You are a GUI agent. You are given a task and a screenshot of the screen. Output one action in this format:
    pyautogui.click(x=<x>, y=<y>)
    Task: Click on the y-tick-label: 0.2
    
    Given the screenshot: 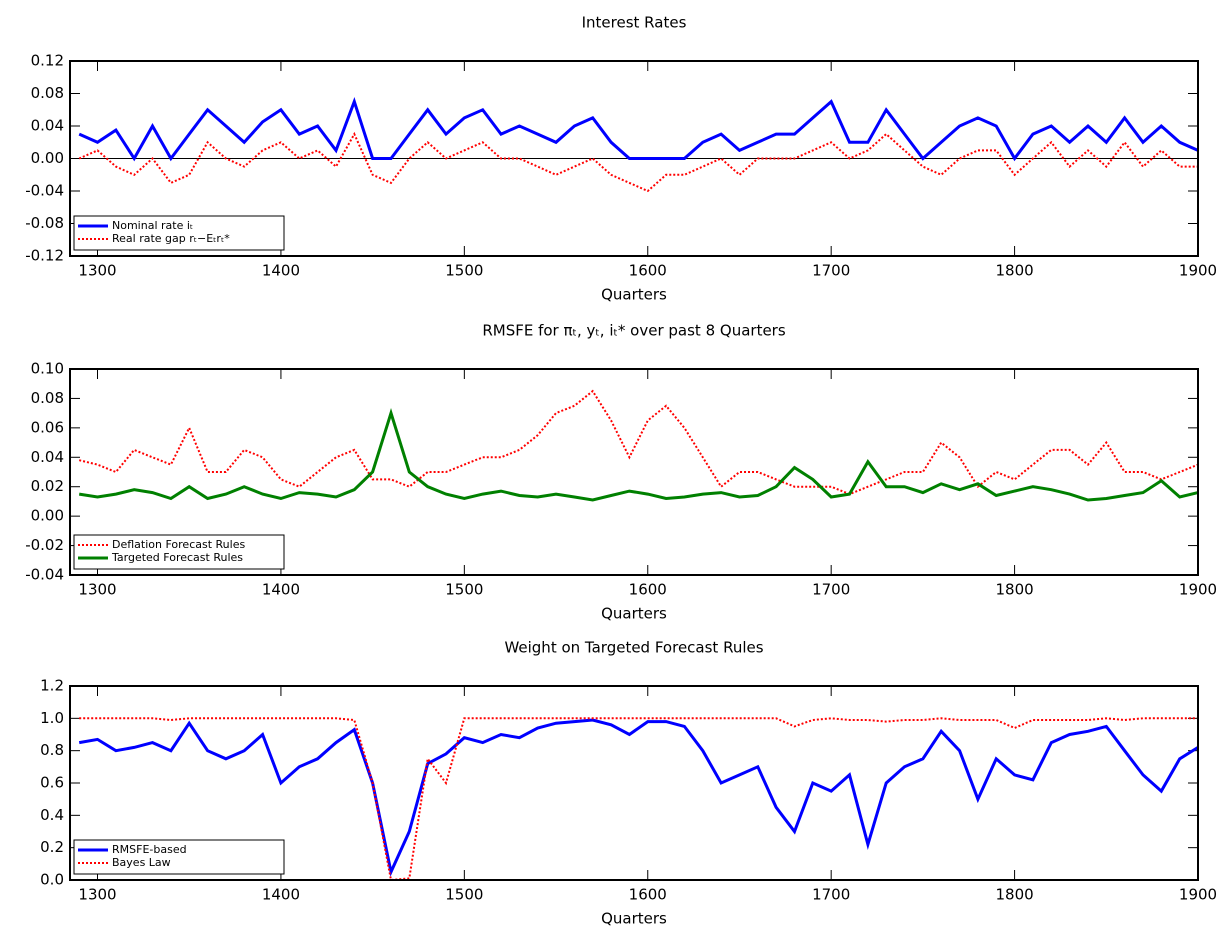 What is the action you would take?
    pyautogui.click(x=52, y=847)
    